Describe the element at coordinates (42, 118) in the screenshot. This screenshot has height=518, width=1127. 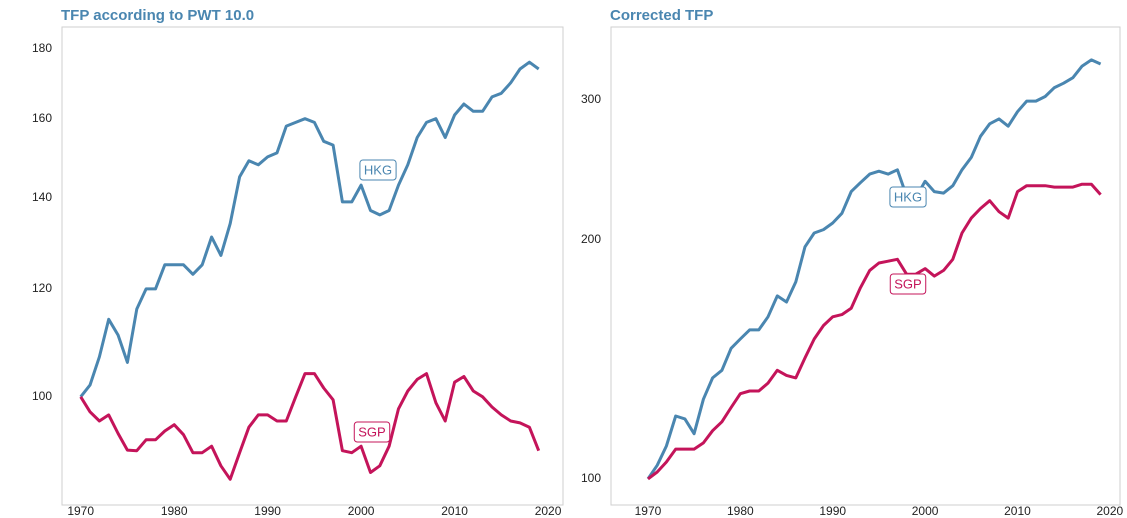
I see `y-tick-label: 160` at that location.